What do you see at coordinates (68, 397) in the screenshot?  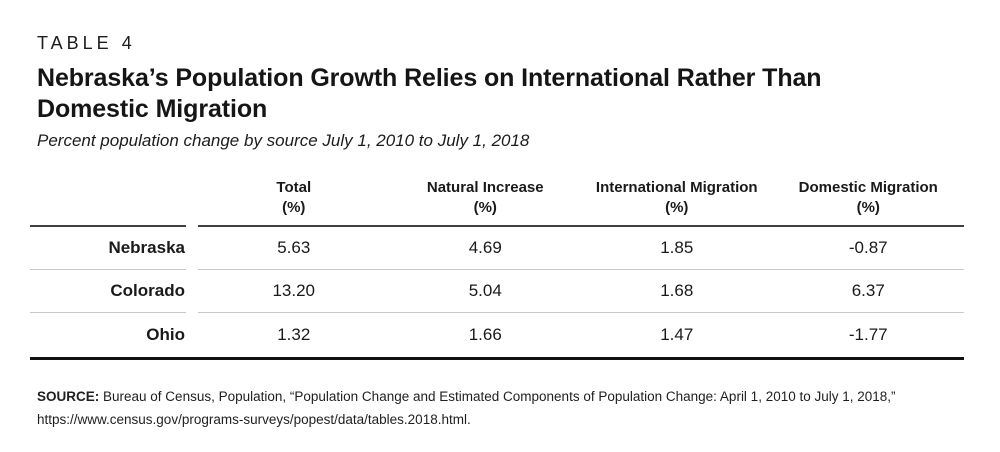 I see `source-label: SOURCE:` at bounding box center [68, 397].